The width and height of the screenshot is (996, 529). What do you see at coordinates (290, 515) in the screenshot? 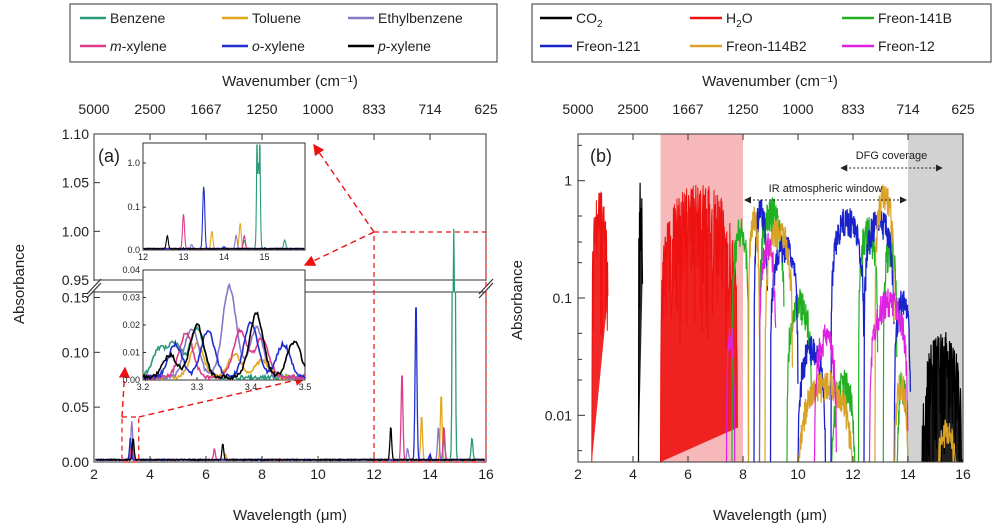
I see `panel-a-x-label: Wavelength (μm)` at bounding box center [290, 515].